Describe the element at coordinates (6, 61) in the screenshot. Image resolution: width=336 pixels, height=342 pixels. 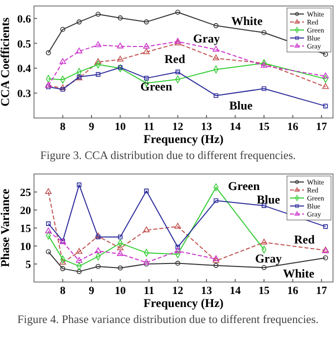
I see `y-axis-title: CCA Coefficients` at that location.